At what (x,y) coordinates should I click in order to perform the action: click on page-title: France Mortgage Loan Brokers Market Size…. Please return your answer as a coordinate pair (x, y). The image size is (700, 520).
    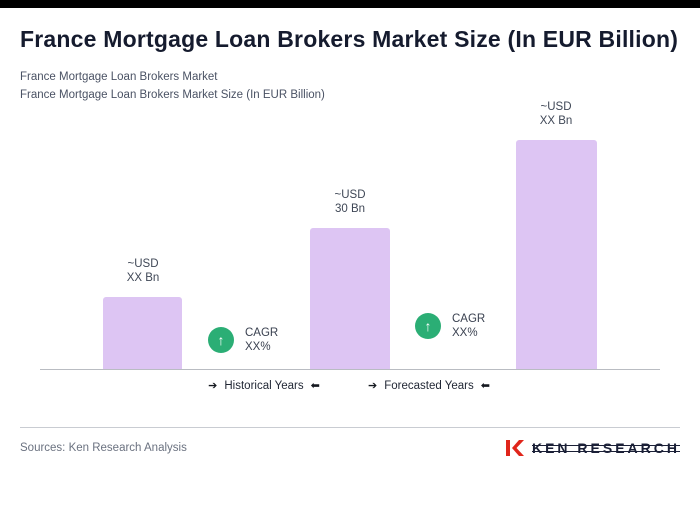
    Looking at the image, I should click on (349, 39).